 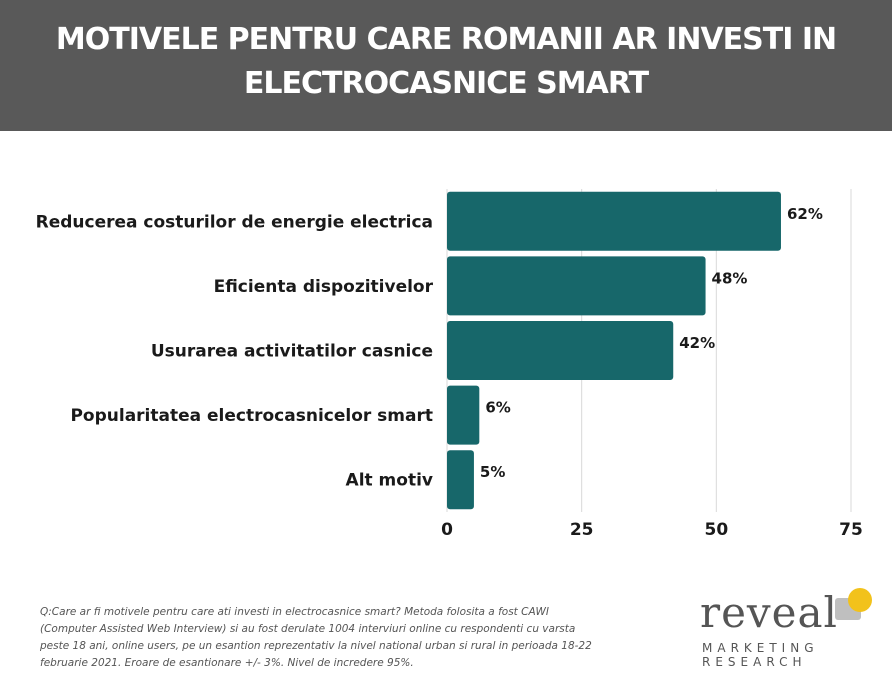 What do you see at coordinates (853, 604) in the screenshot?
I see `logo-mark-icon` at bounding box center [853, 604].